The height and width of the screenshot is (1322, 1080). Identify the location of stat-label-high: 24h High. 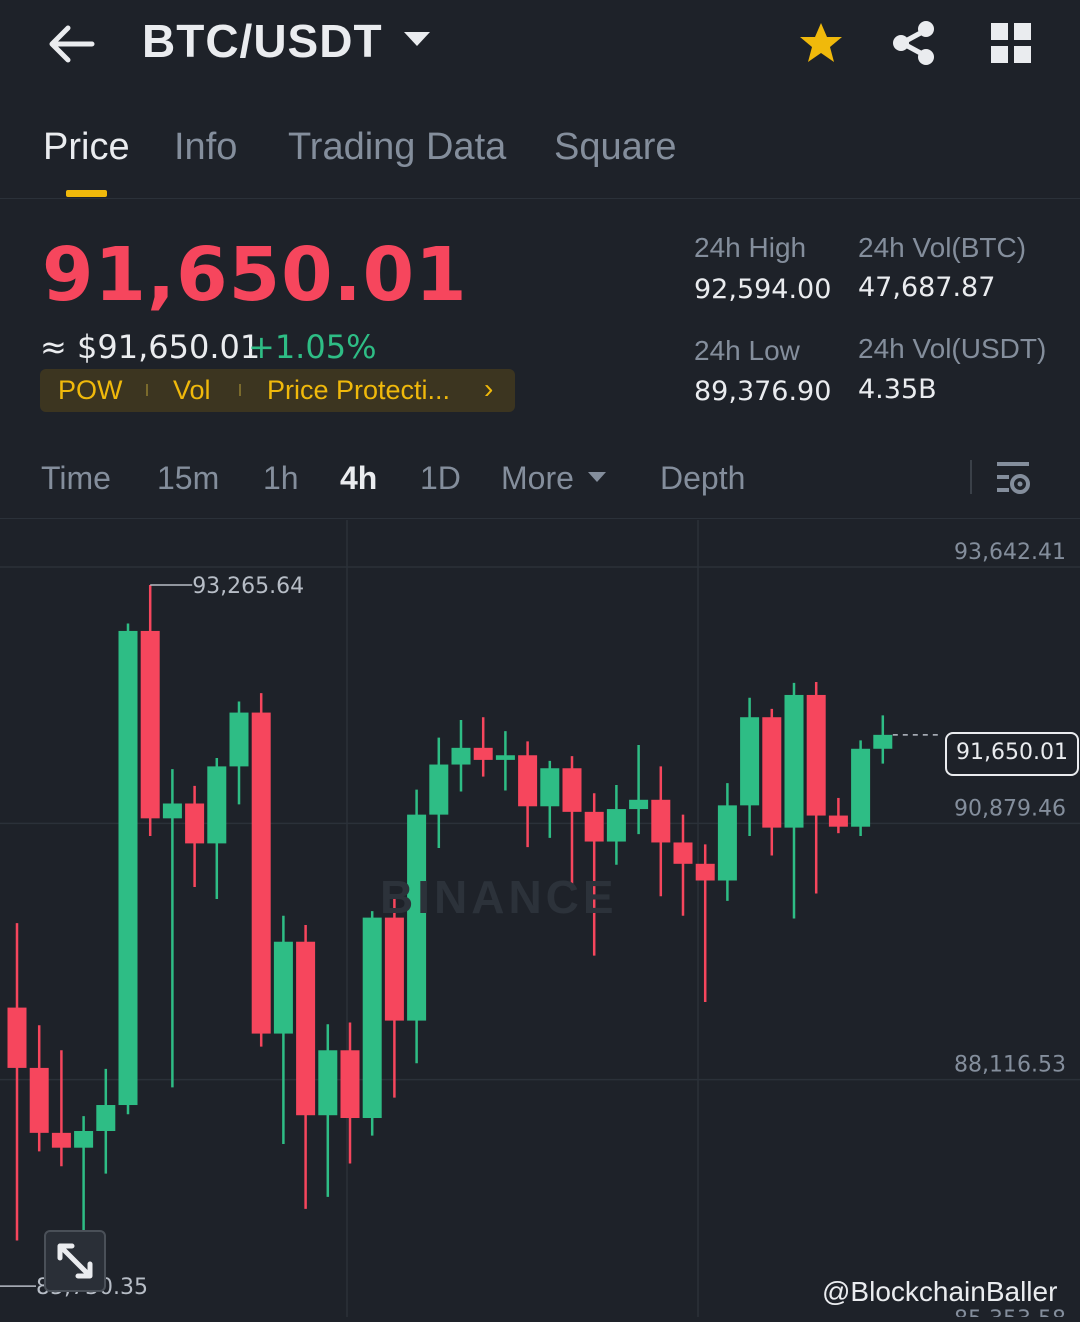
(750, 247).